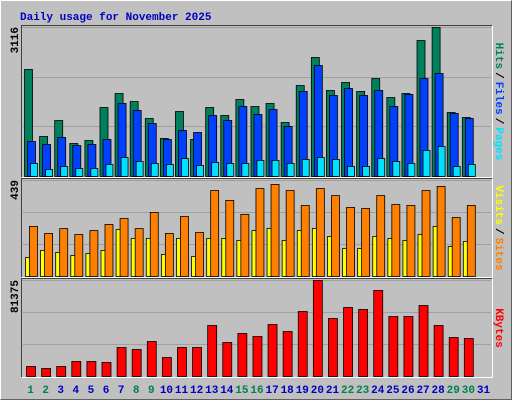  What do you see at coordinates (196, 391) in the screenshot?
I see `x-tick-label: 12` at bounding box center [196, 391].